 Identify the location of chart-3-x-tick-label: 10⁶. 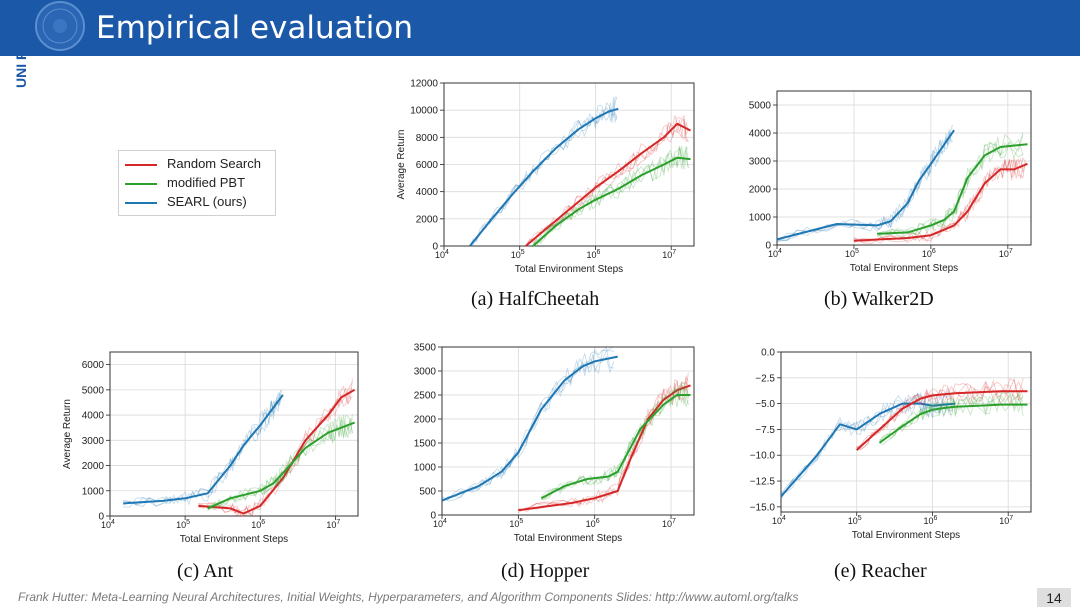
(593, 523).